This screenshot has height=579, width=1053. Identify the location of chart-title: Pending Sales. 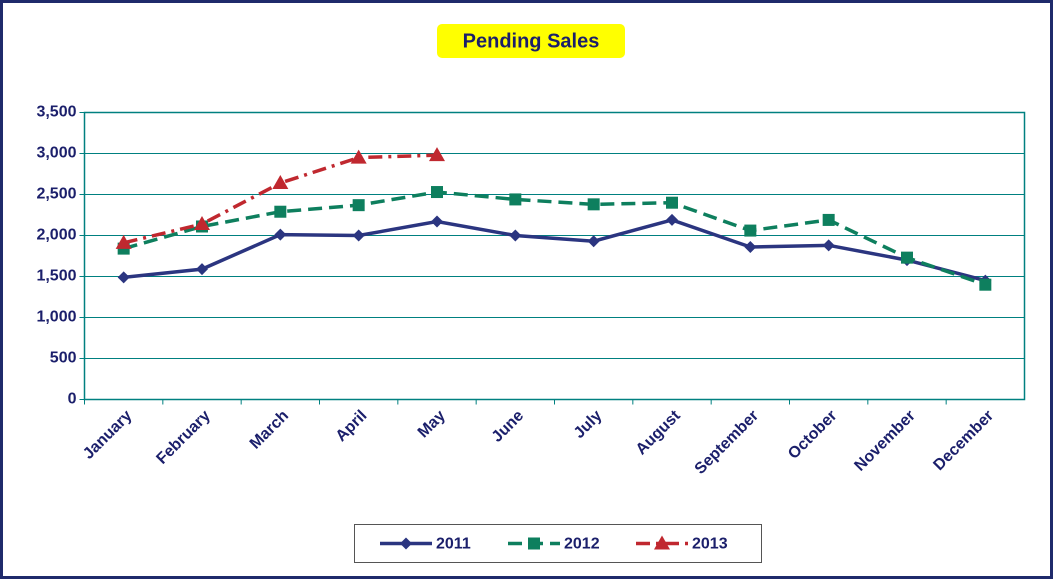
(531, 41).